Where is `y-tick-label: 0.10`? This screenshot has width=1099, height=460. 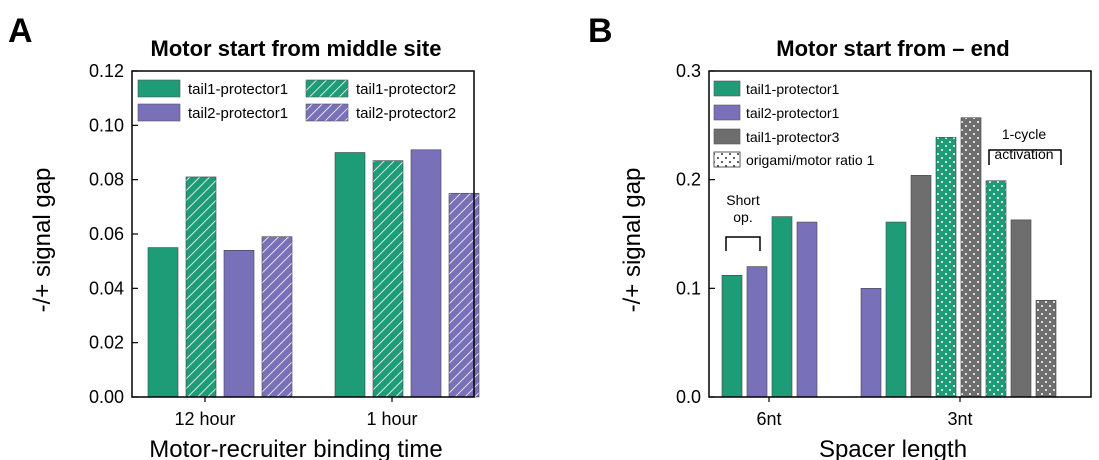
y-tick-label: 0.10 is located at coordinates (106, 125).